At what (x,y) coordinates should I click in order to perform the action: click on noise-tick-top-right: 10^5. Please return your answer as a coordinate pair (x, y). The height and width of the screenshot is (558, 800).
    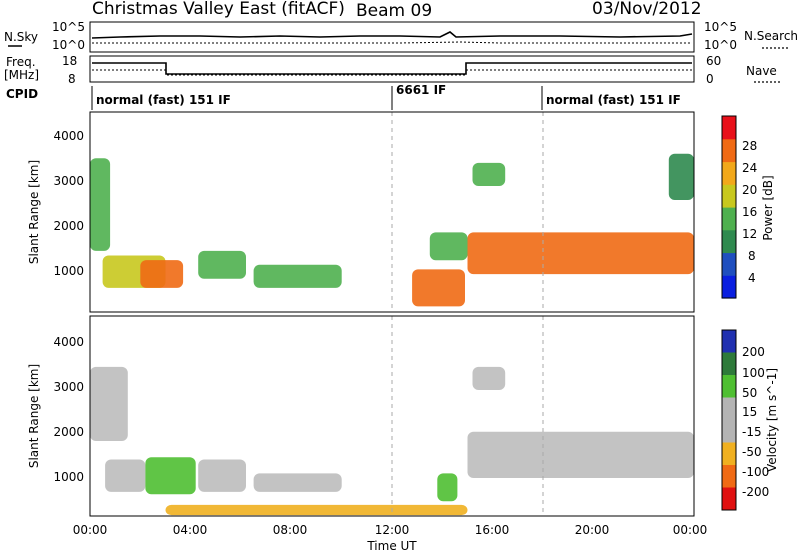
    Looking at the image, I should click on (720, 27).